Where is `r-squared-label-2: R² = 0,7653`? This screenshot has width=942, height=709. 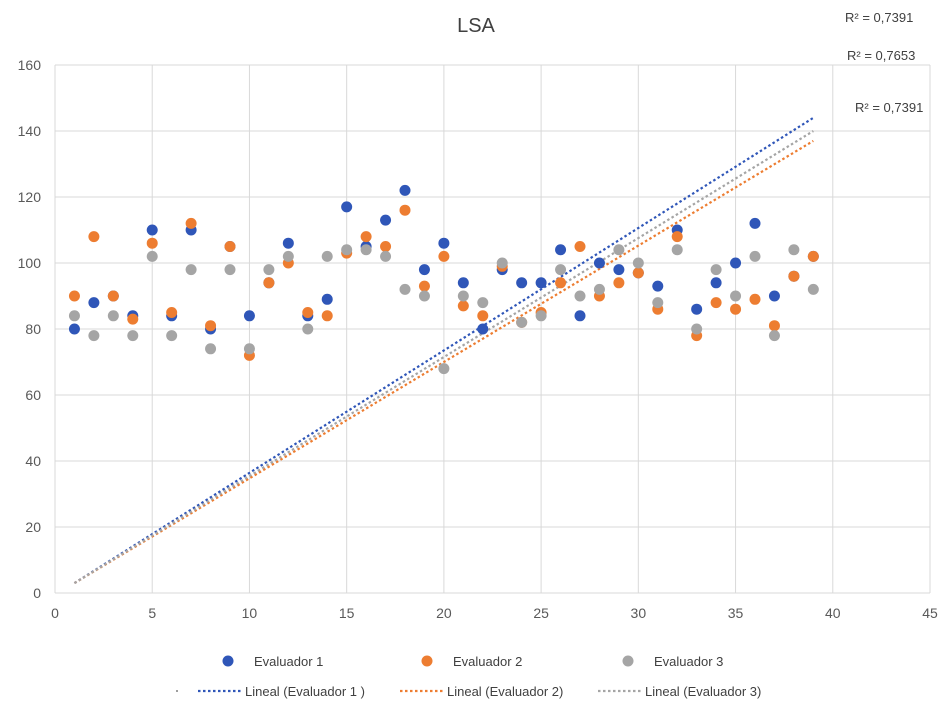 r-squared-label-2: R² = 0,7653 is located at coordinates (881, 55).